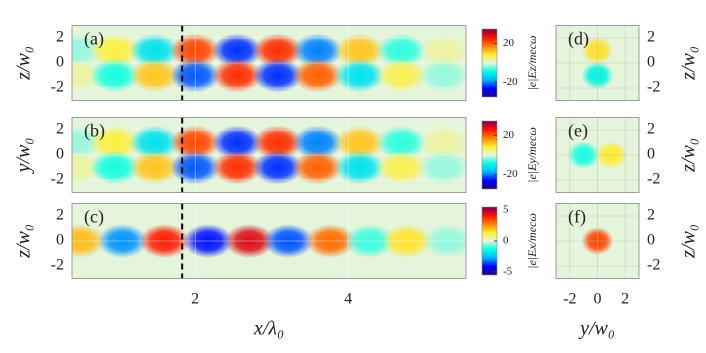 The height and width of the screenshot is (353, 706). What do you see at coordinates (532, 155) in the screenshot?
I see `colorbar-label: |e|Ey/mecω` at bounding box center [532, 155].